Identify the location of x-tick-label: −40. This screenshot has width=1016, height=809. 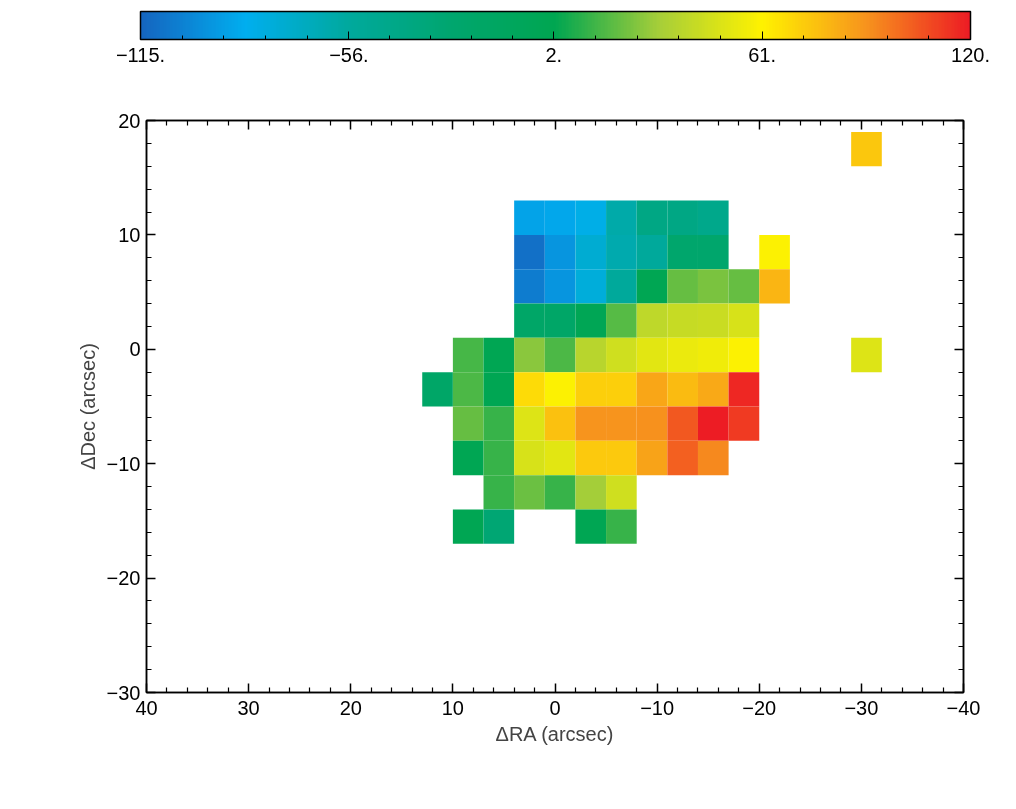
(963, 707).